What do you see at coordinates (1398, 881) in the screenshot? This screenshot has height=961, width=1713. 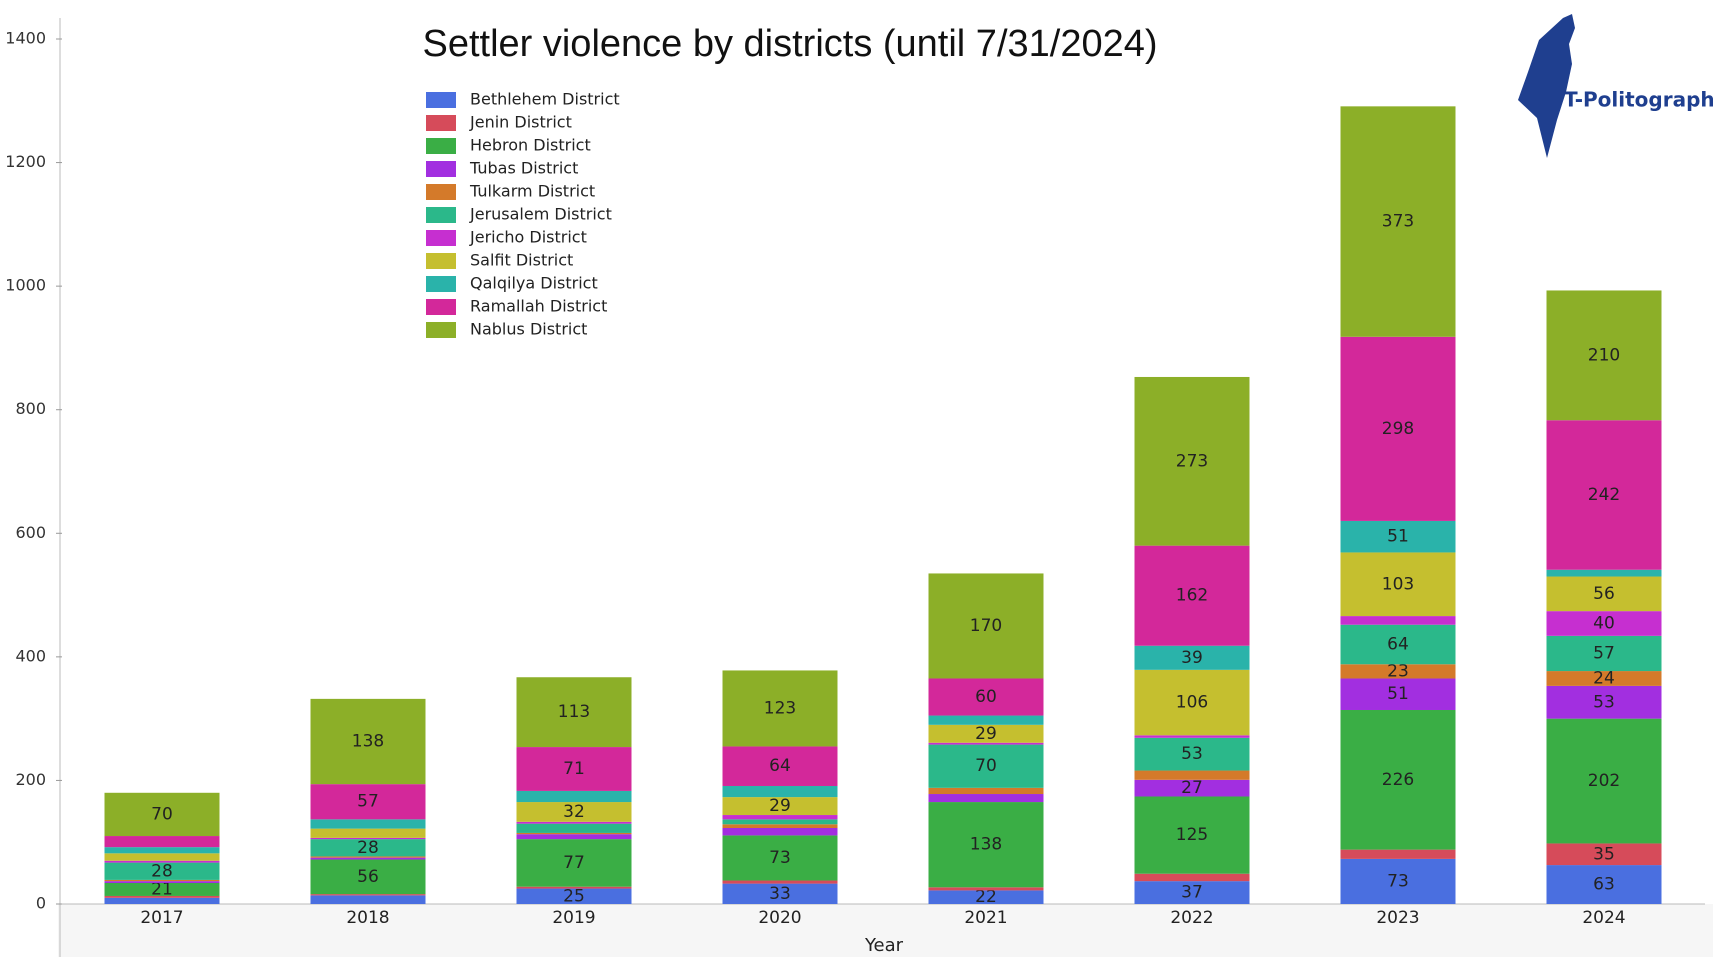 I see `data-label: 73` at bounding box center [1398, 881].